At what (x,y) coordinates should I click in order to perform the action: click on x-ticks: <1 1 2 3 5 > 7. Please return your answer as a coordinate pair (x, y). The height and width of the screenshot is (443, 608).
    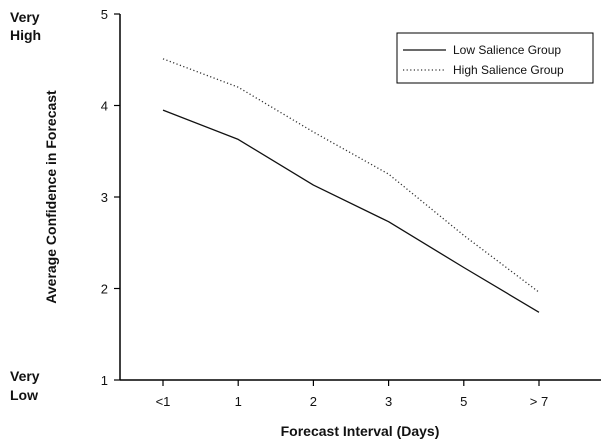
    Looking at the image, I should click on (352, 394).